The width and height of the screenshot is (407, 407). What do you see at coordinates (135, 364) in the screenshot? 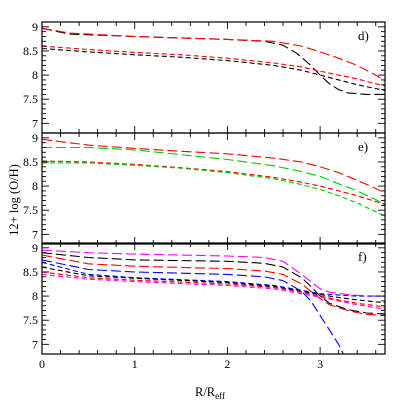
I see `x-tick-label: 1` at bounding box center [135, 364].